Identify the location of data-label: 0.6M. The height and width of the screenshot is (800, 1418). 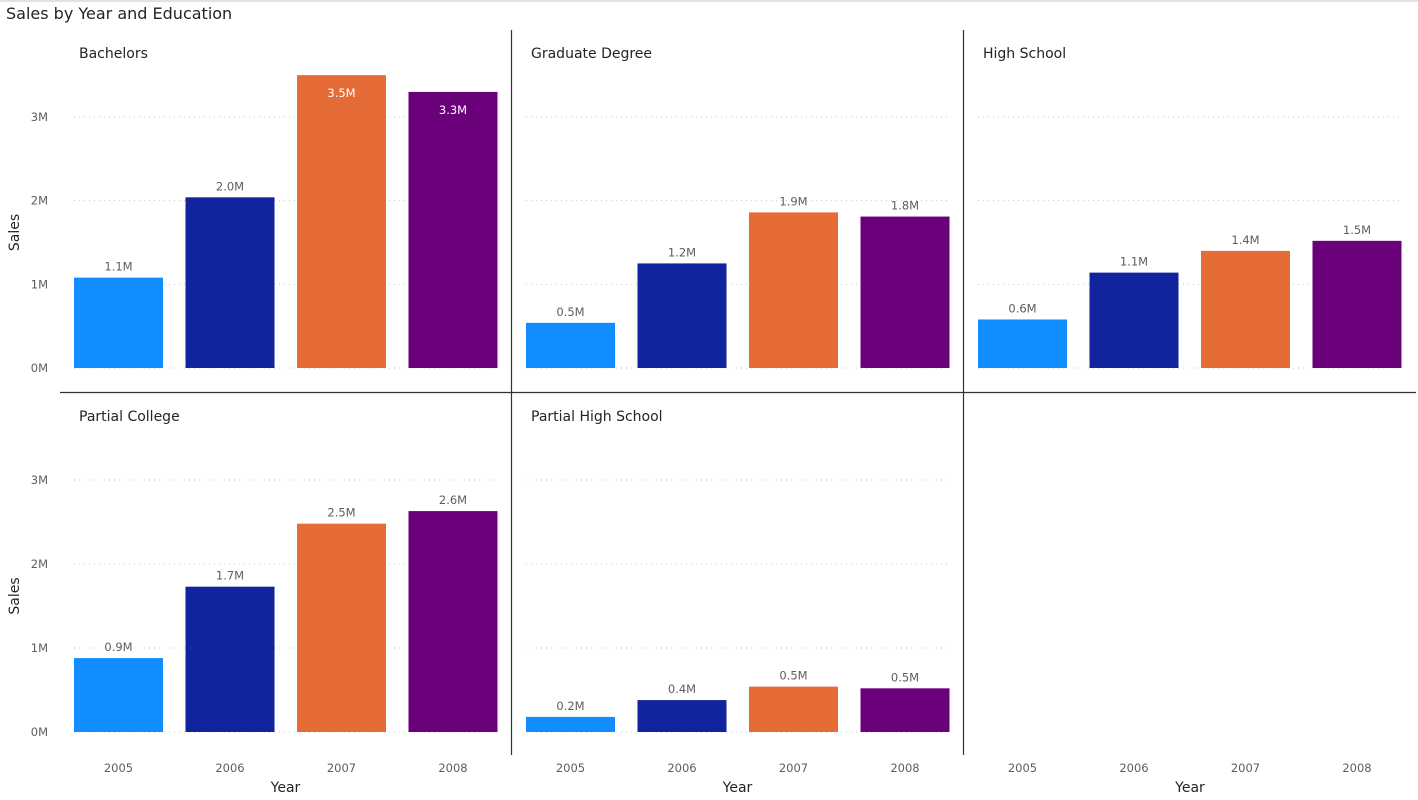
(1022, 308).